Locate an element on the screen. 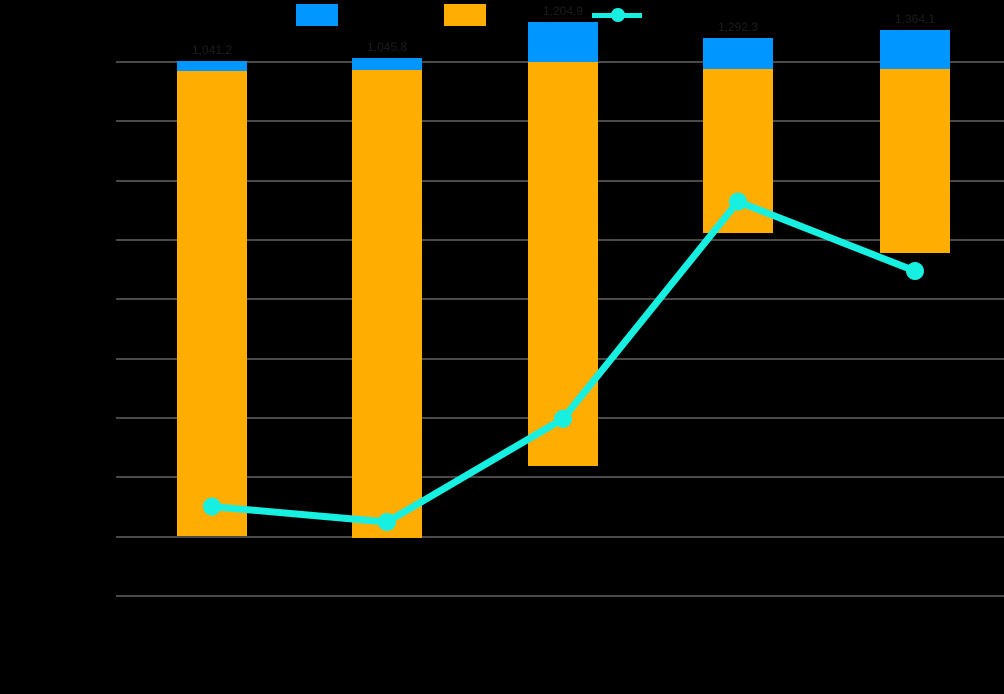 This screenshot has height=694, width=1004. legend-entry-net-interest-income: Net interest income is located at coordinates (372, 15).